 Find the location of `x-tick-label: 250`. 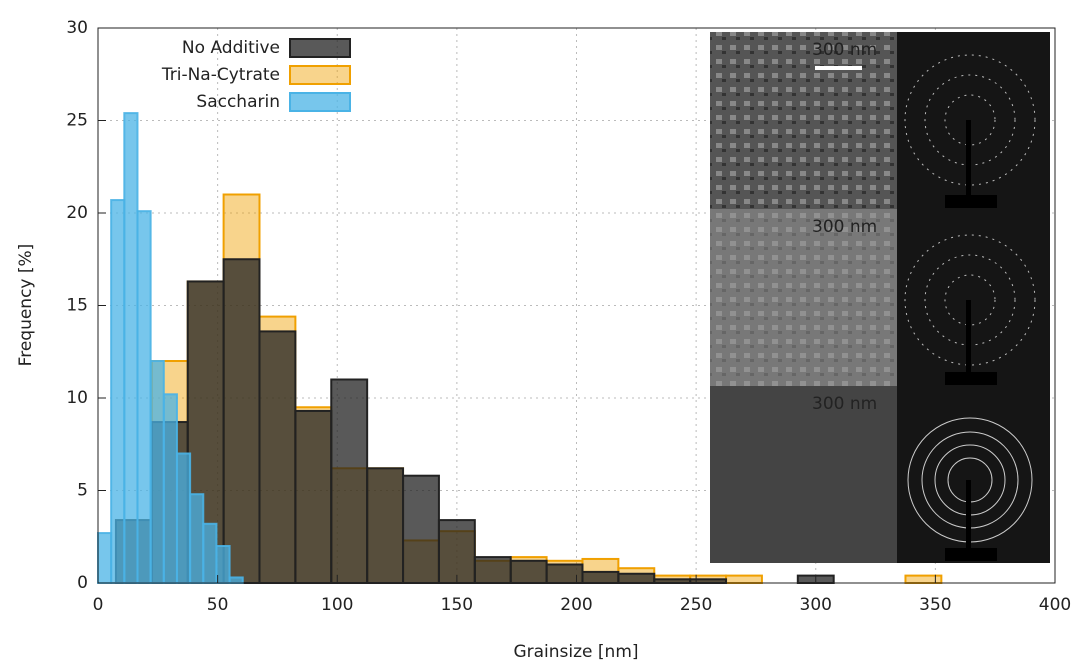

x-tick-label: 250 is located at coordinates (696, 605).